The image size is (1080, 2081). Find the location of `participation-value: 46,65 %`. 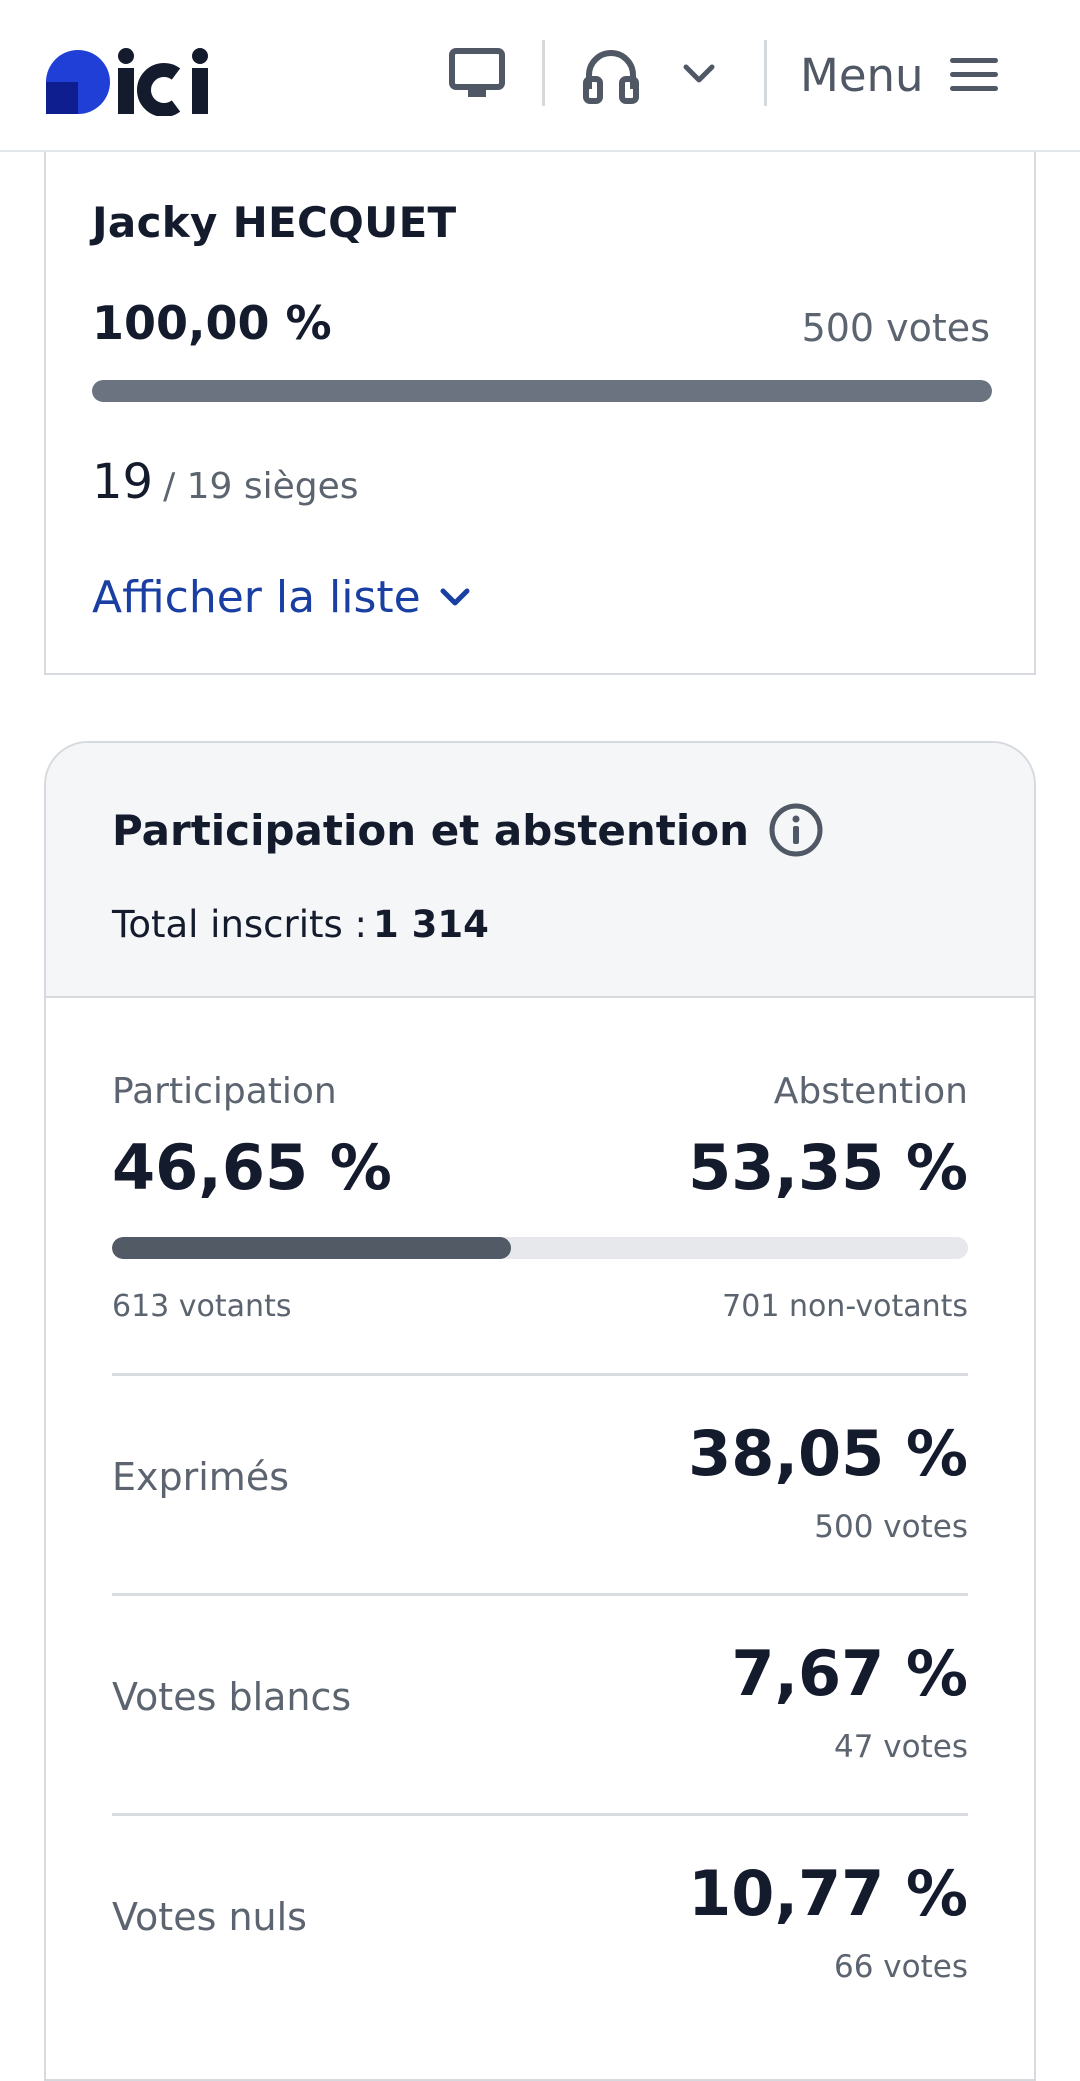

participation-value: 46,65 % is located at coordinates (252, 1167).